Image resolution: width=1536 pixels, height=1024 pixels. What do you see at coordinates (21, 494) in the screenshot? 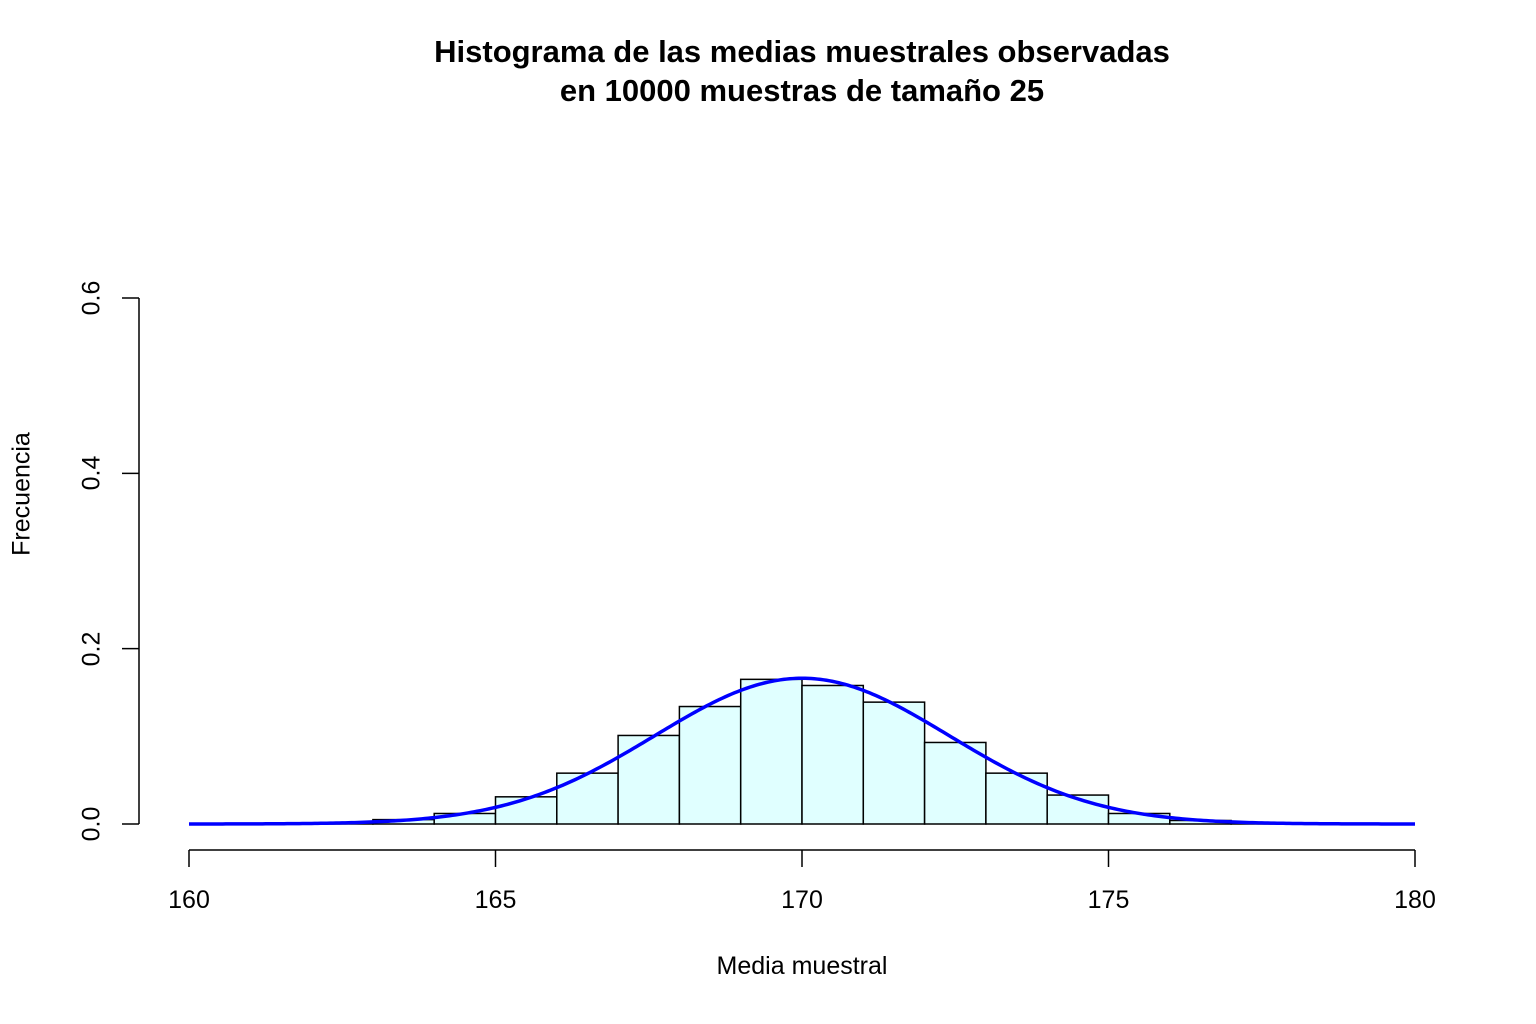
I see `y-axis-label: Frecuencia` at bounding box center [21, 494].